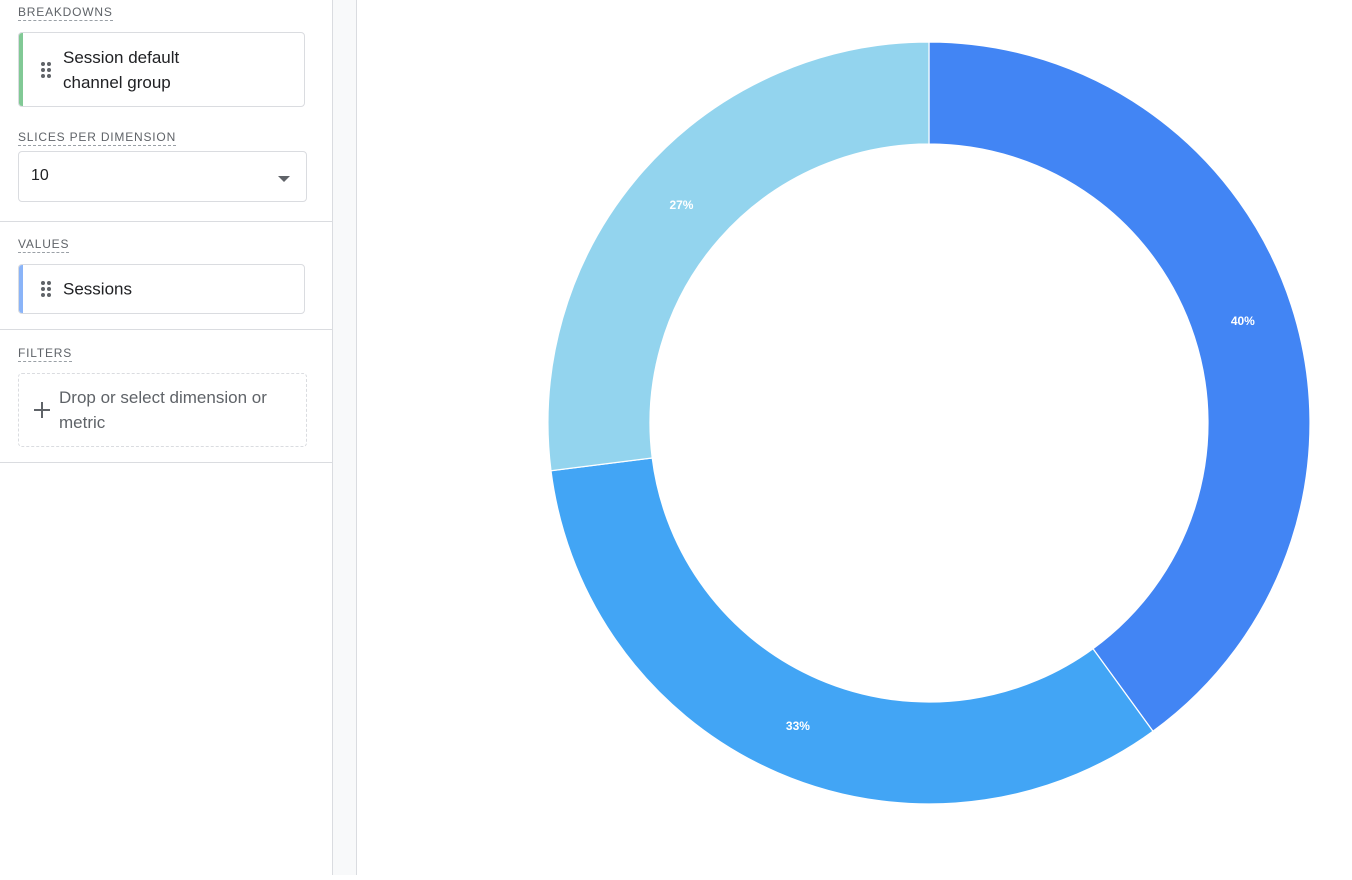 The image size is (1352, 880). I want to click on breakdowns-label: BREAKDOWNS, so click(65, 13).